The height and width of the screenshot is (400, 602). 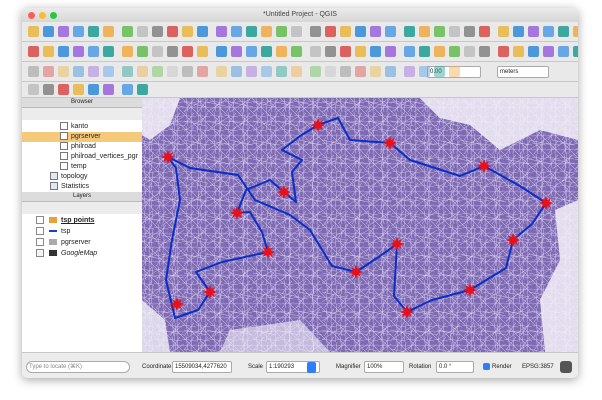 I want to click on layer-item: GoogleMap, so click(x=88, y=254).